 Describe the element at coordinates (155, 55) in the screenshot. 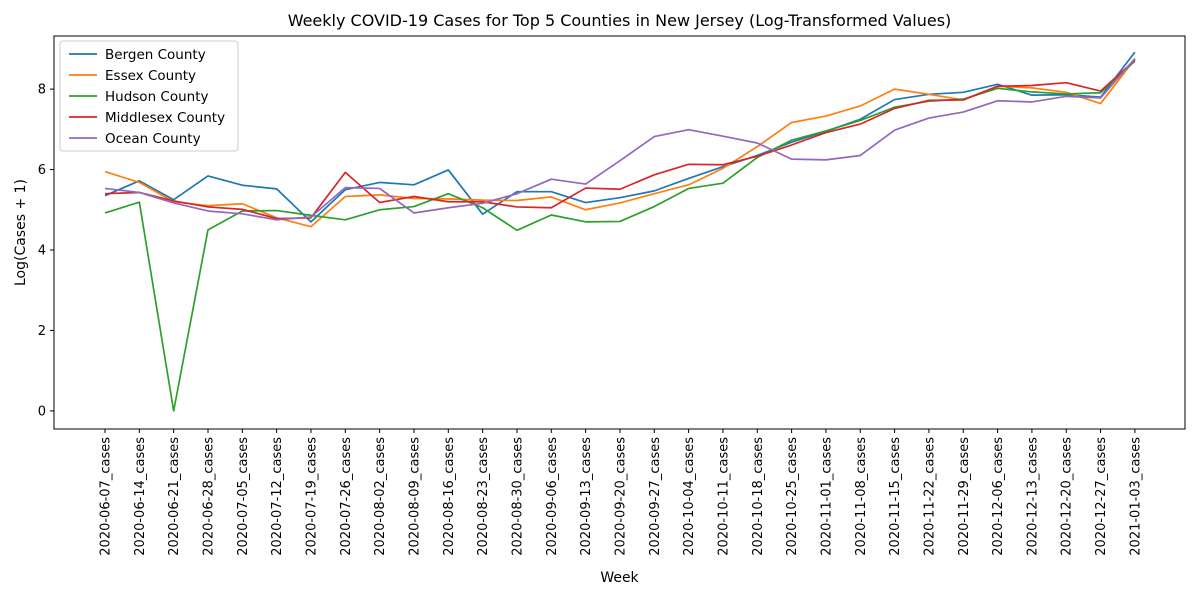

I see `legend-label: Bergen County` at that location.